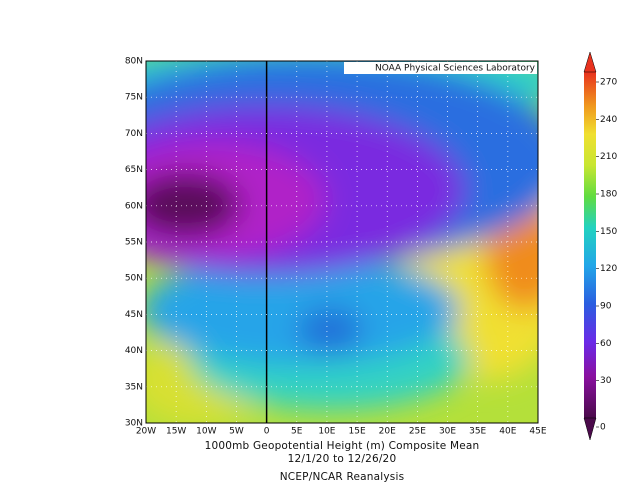  I want to click on lon-label: 5E, so click(297, 432).